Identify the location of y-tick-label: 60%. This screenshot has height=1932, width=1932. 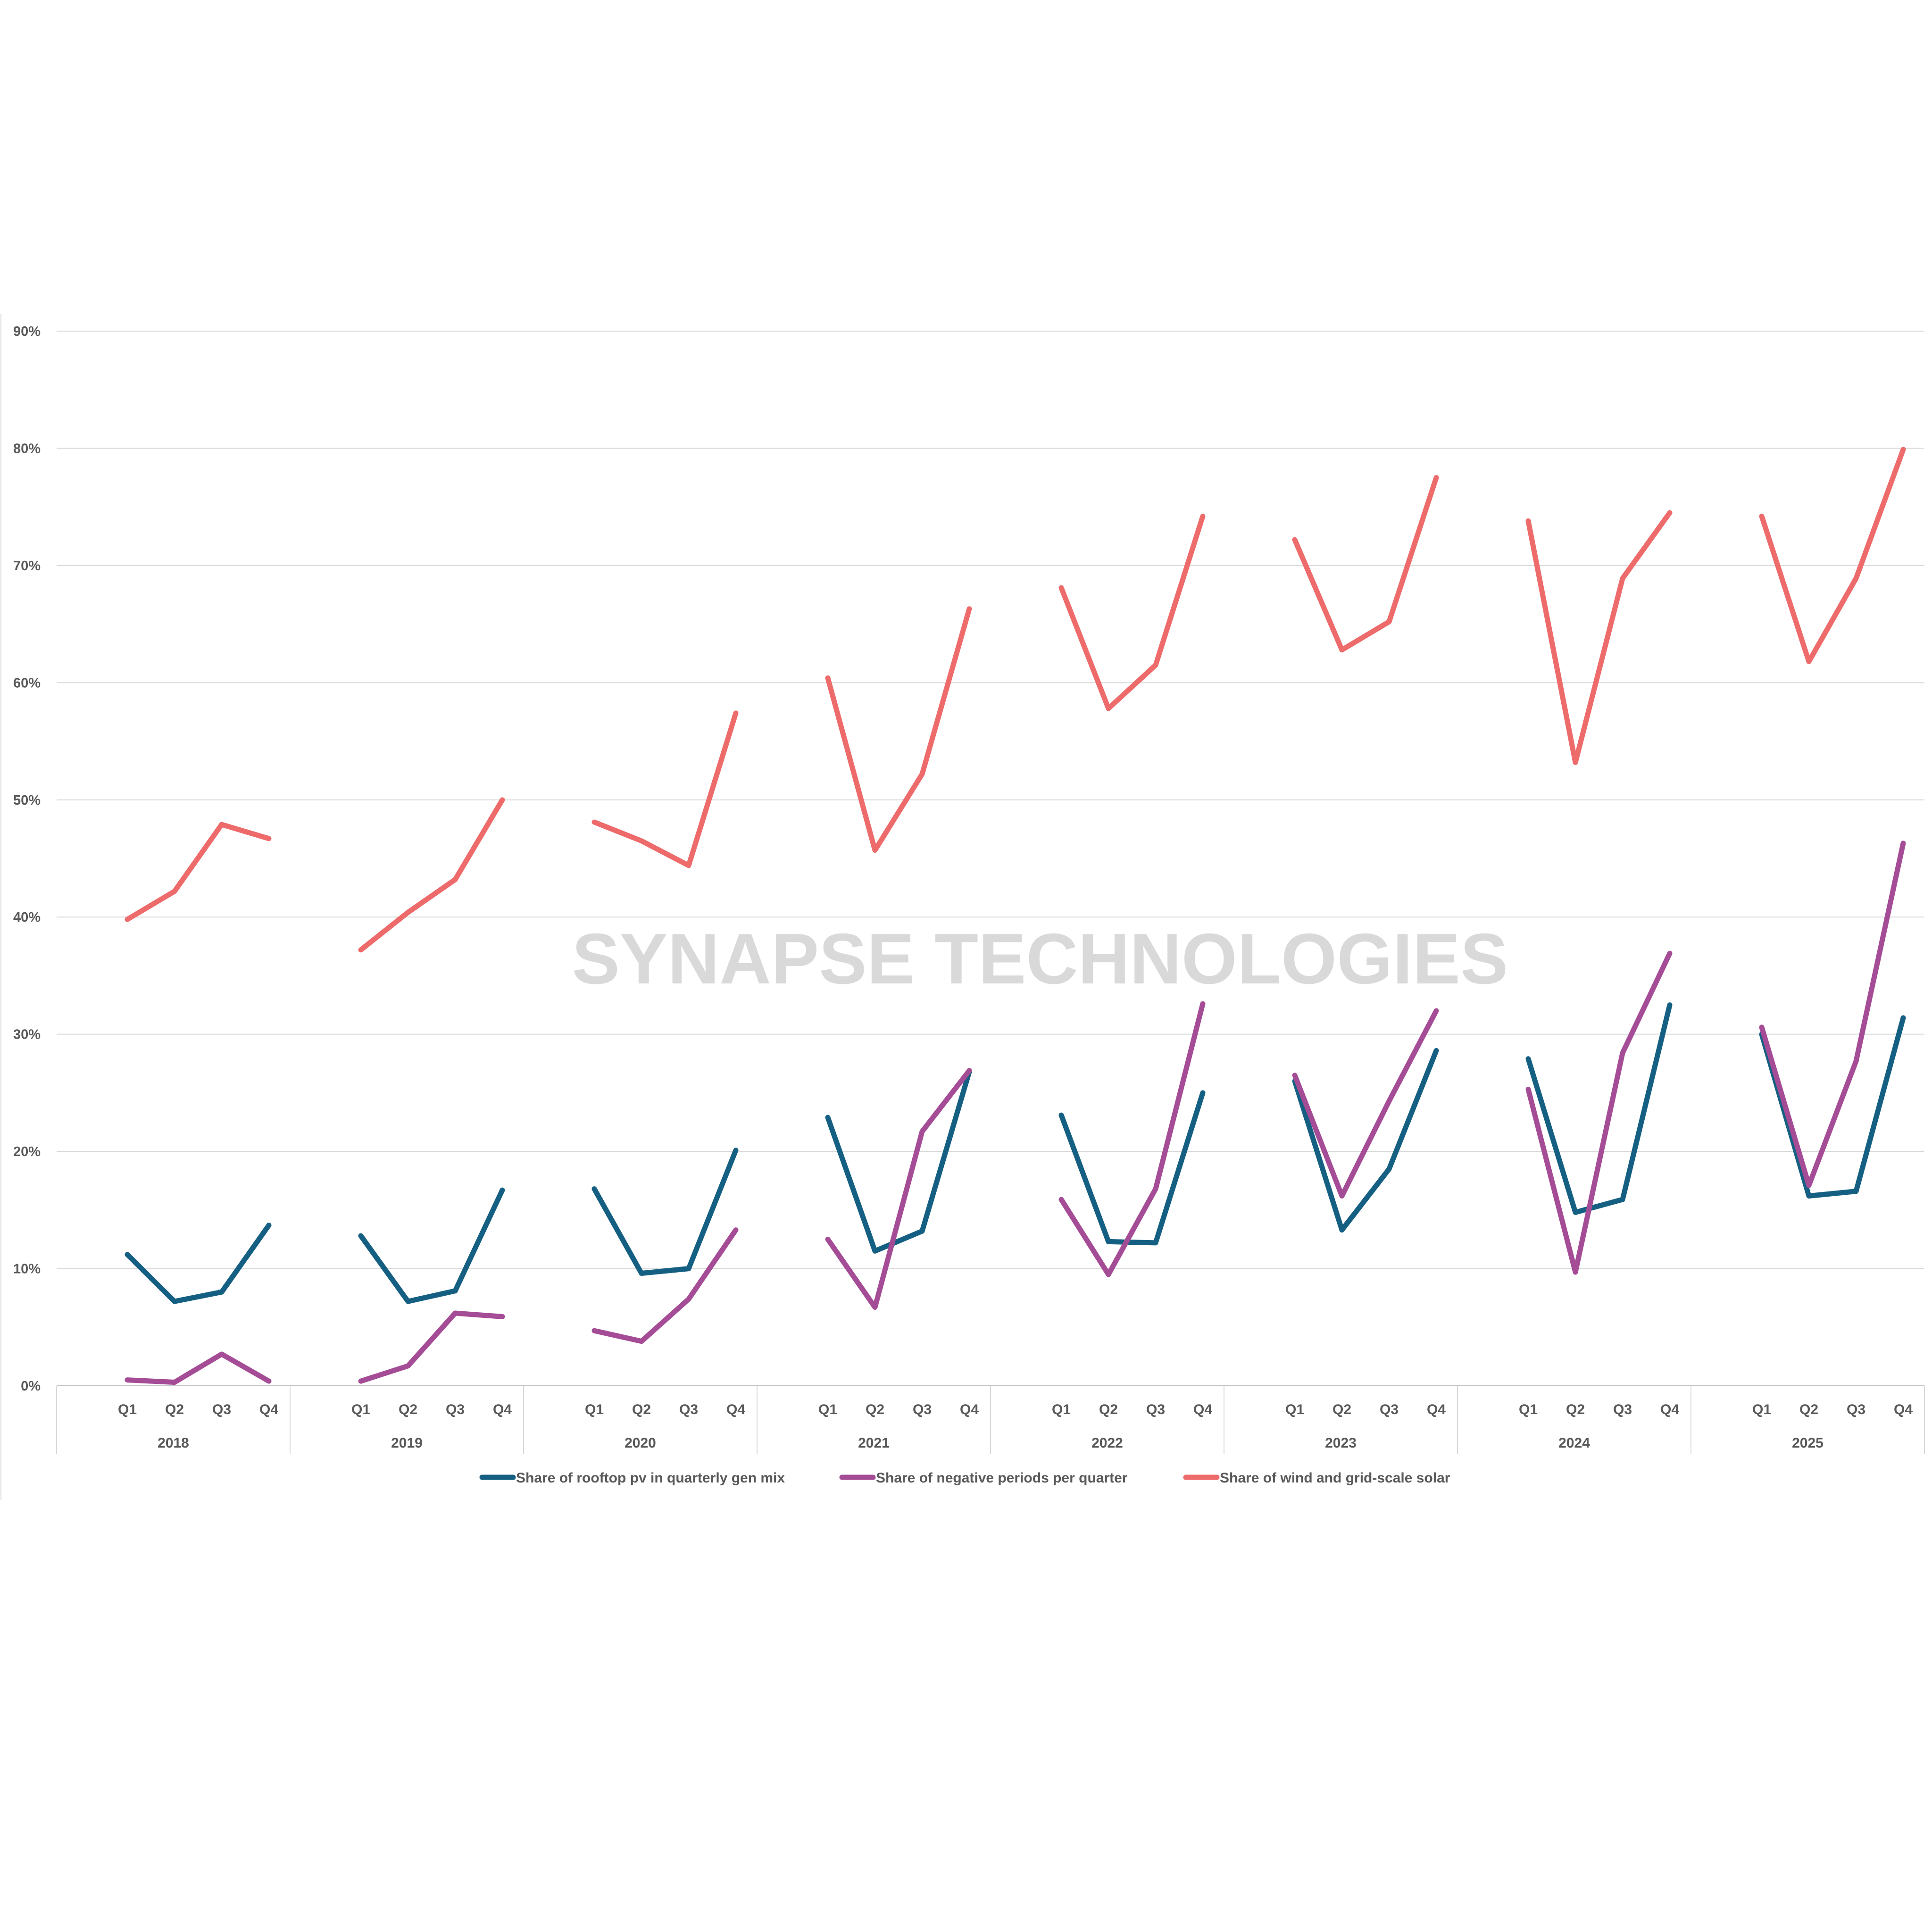
(27, 683).